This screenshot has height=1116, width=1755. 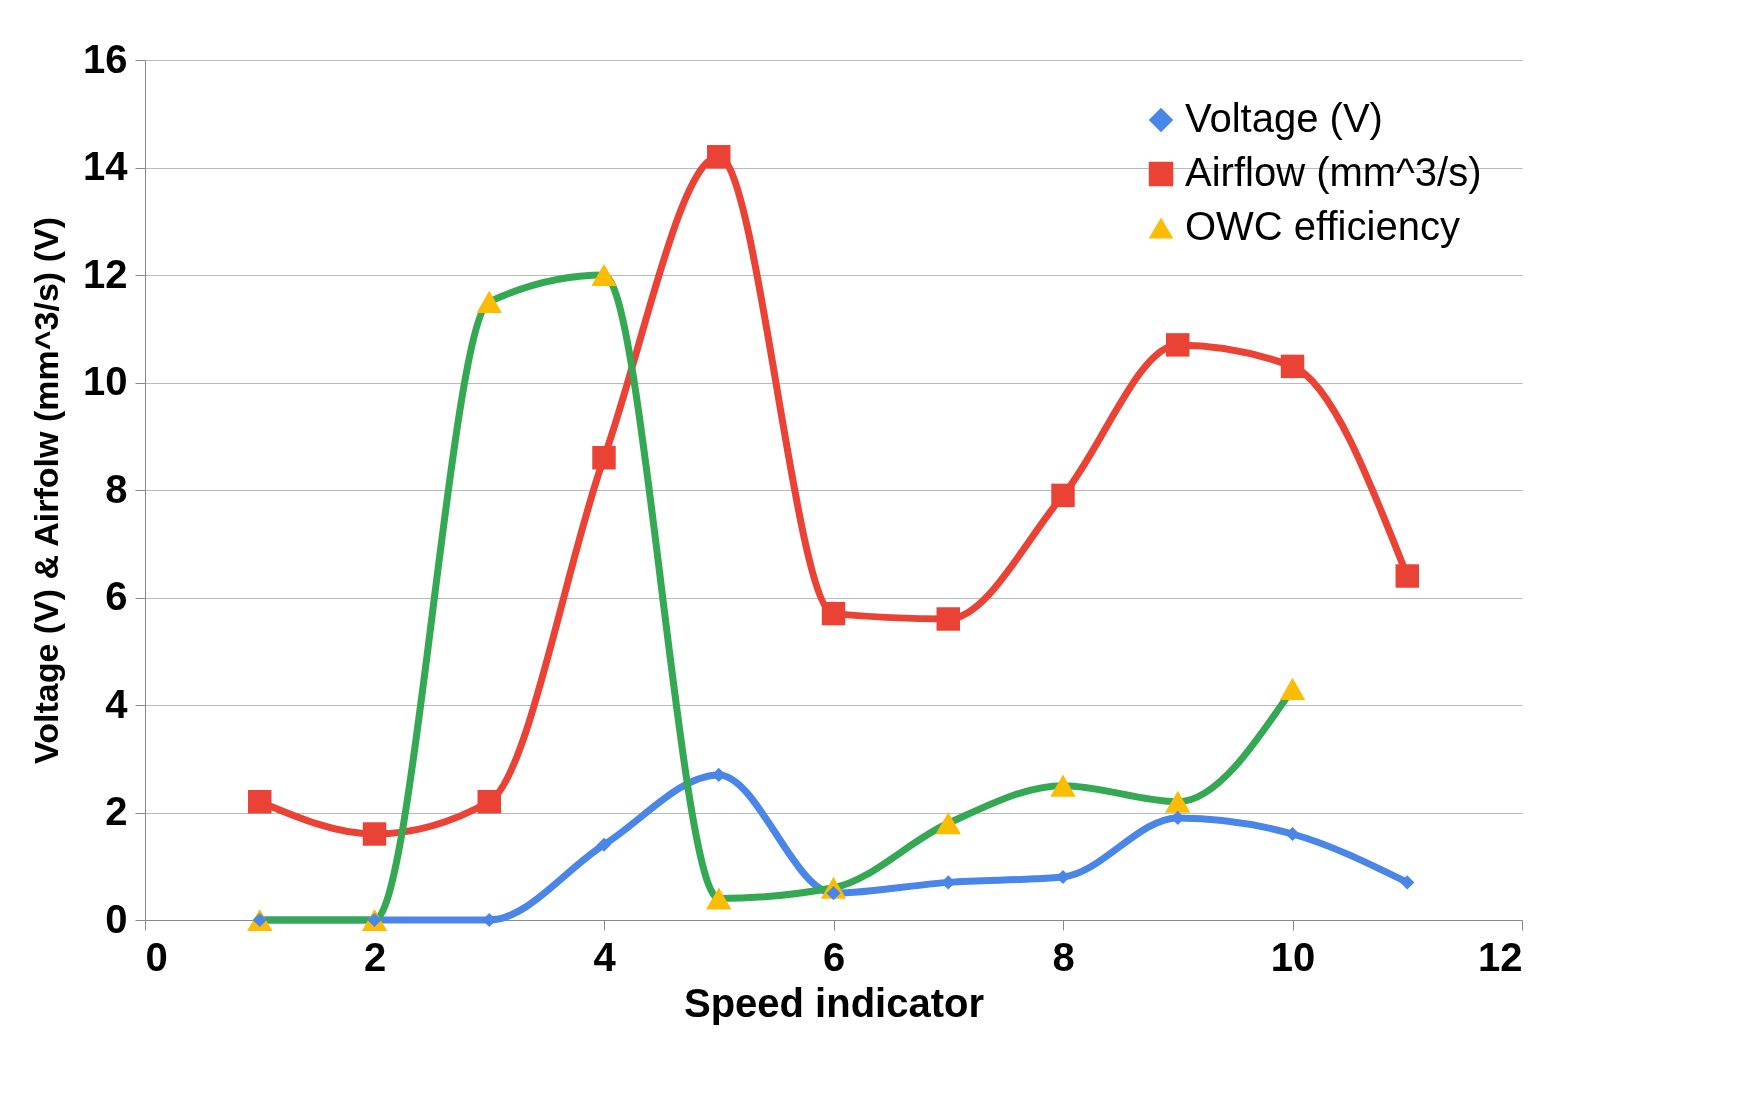 What do you see at coordinates (1284, 118) in the screenshot?
I see `legend-label: Voltage (V)` at bounding box center [1284, 118].